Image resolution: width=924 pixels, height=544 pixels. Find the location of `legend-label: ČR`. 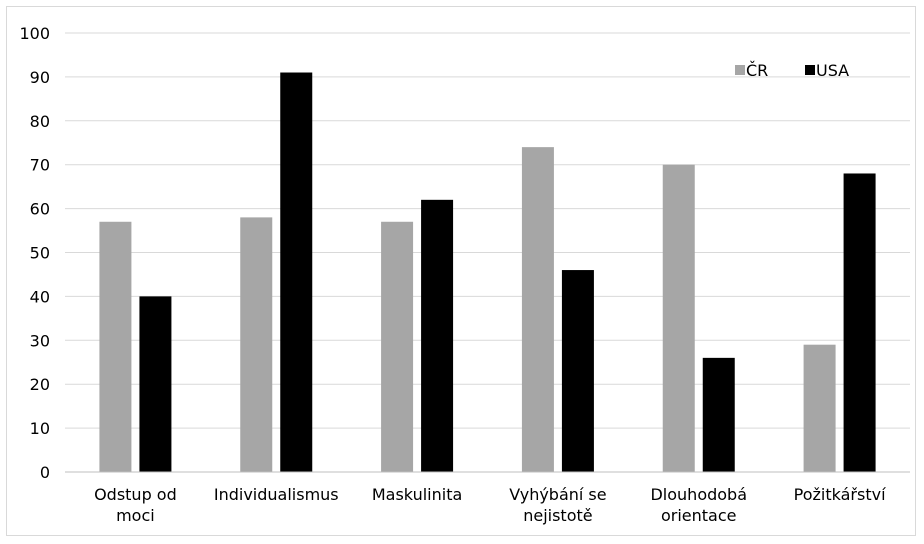

legend-label: ČR is located at coordinates (757, 70).